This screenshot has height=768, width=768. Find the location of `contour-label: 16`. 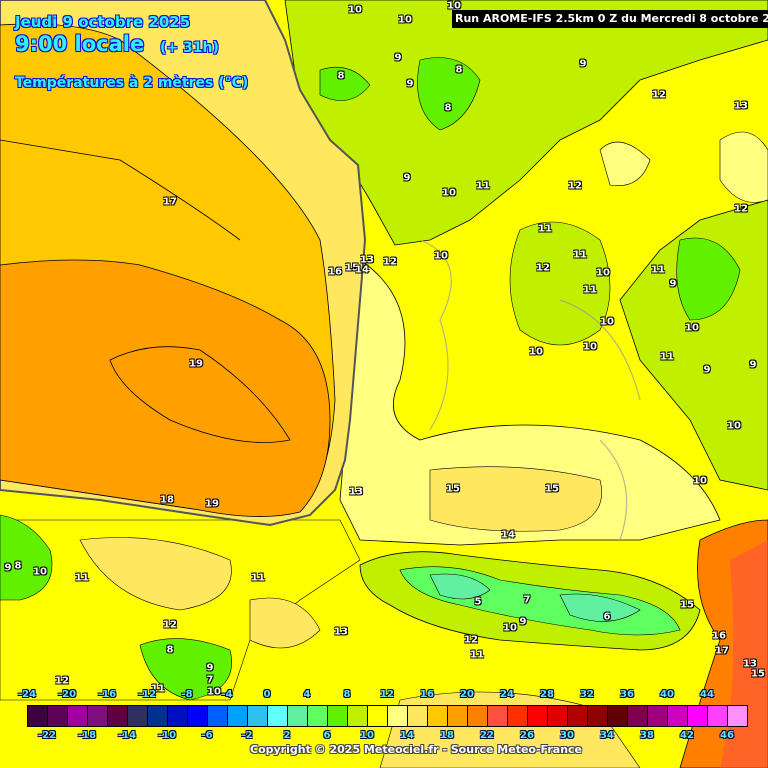

contour-label: 16 is located at coordinates (335, 272).